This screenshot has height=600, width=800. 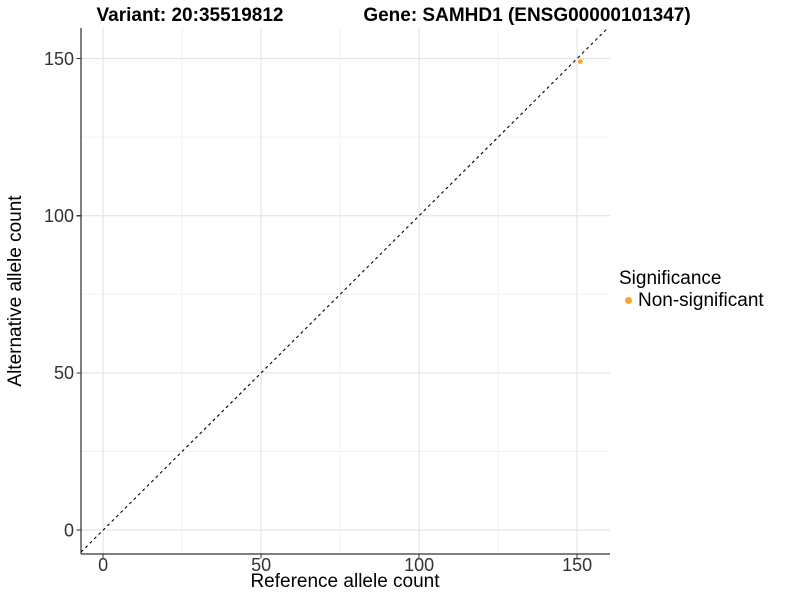 I want to click on plot-title-gene: Gene: SAMHD1 (ENSG00000101347), so click(x=527, y=15).